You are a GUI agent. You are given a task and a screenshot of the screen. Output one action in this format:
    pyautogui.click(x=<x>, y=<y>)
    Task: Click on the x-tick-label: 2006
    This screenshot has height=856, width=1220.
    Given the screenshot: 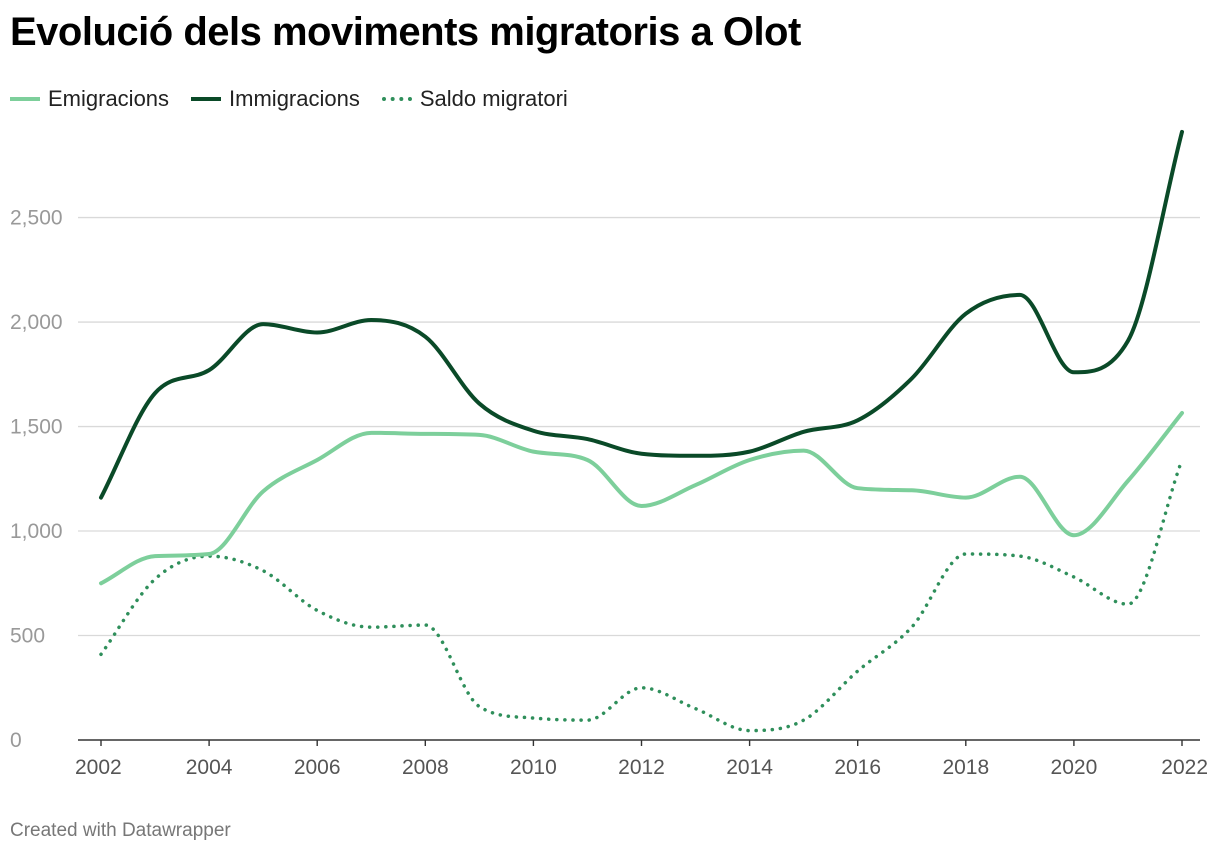 What is the action you would take?
    pyautogui.click(x=317, y=767)
    